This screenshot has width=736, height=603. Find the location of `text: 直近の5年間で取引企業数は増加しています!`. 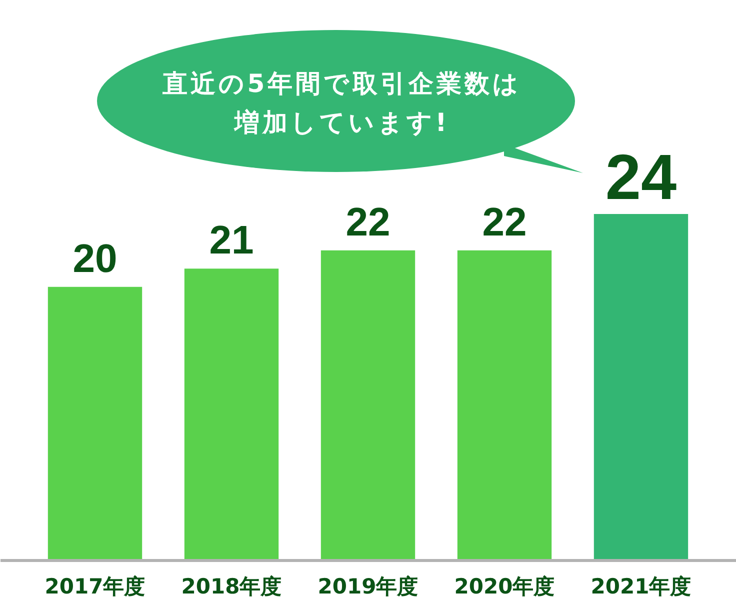

text: 直近の5年間で取引企業数は増加しています! is located at coordinates (342, 103).